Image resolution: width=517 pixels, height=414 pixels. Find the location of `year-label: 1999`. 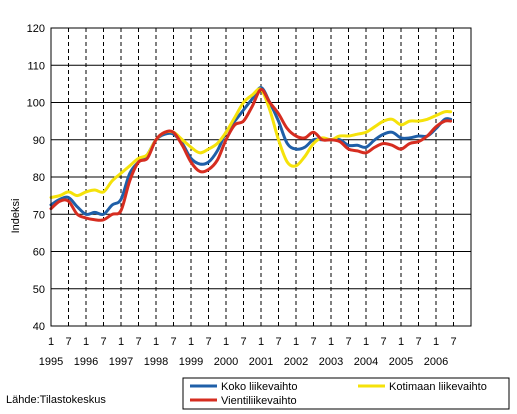

year-label: 1999 is located at coordinates (191, 362).